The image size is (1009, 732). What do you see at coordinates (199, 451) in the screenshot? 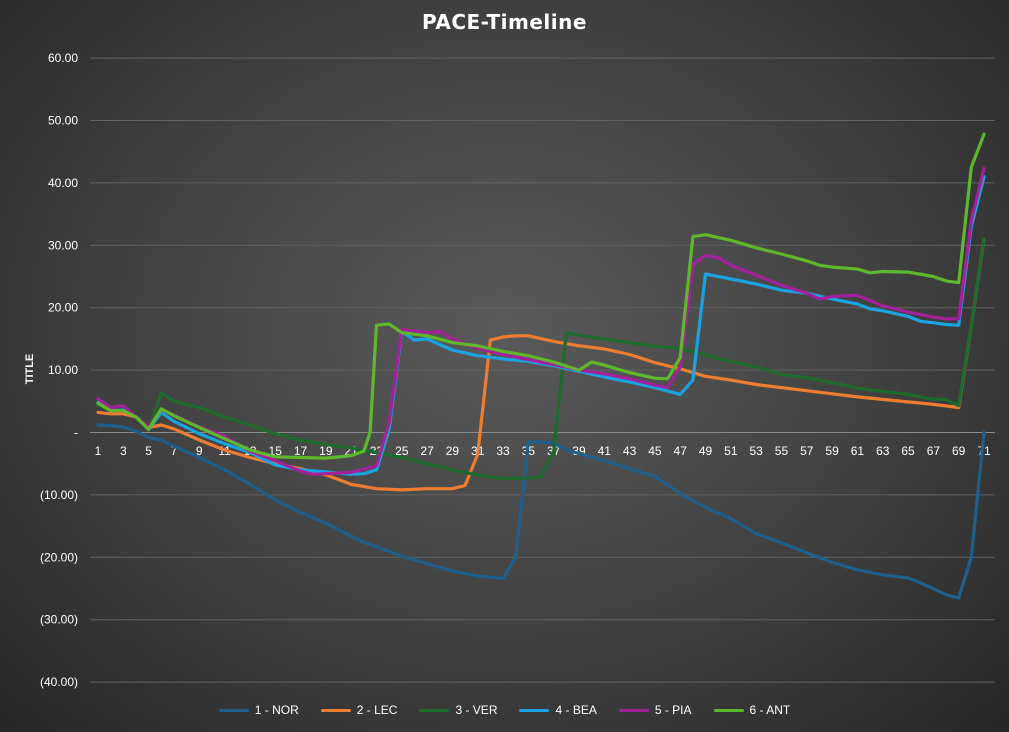
I see `x-tick-label: 9` at bounding box center [199, 451].